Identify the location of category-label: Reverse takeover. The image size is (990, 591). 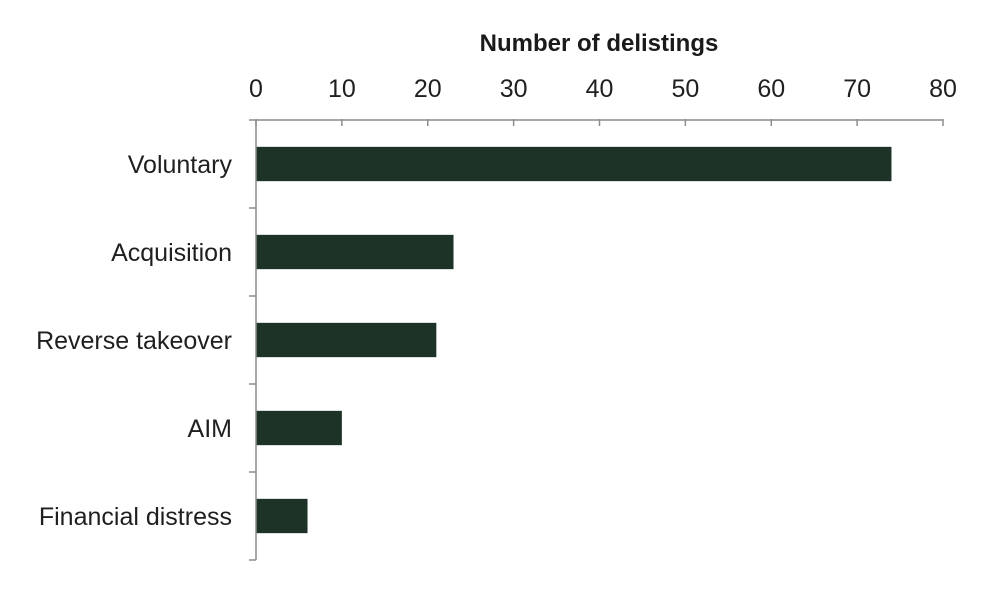
(134, 341).